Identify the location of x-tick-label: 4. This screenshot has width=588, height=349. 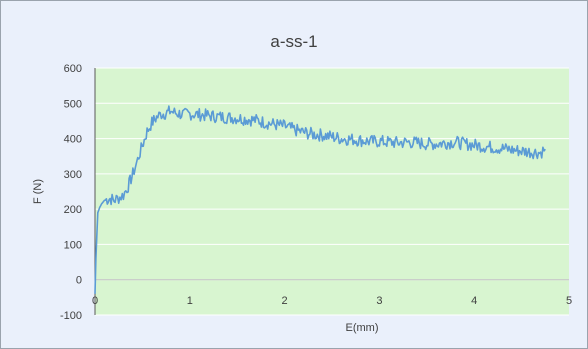
(474, 301).